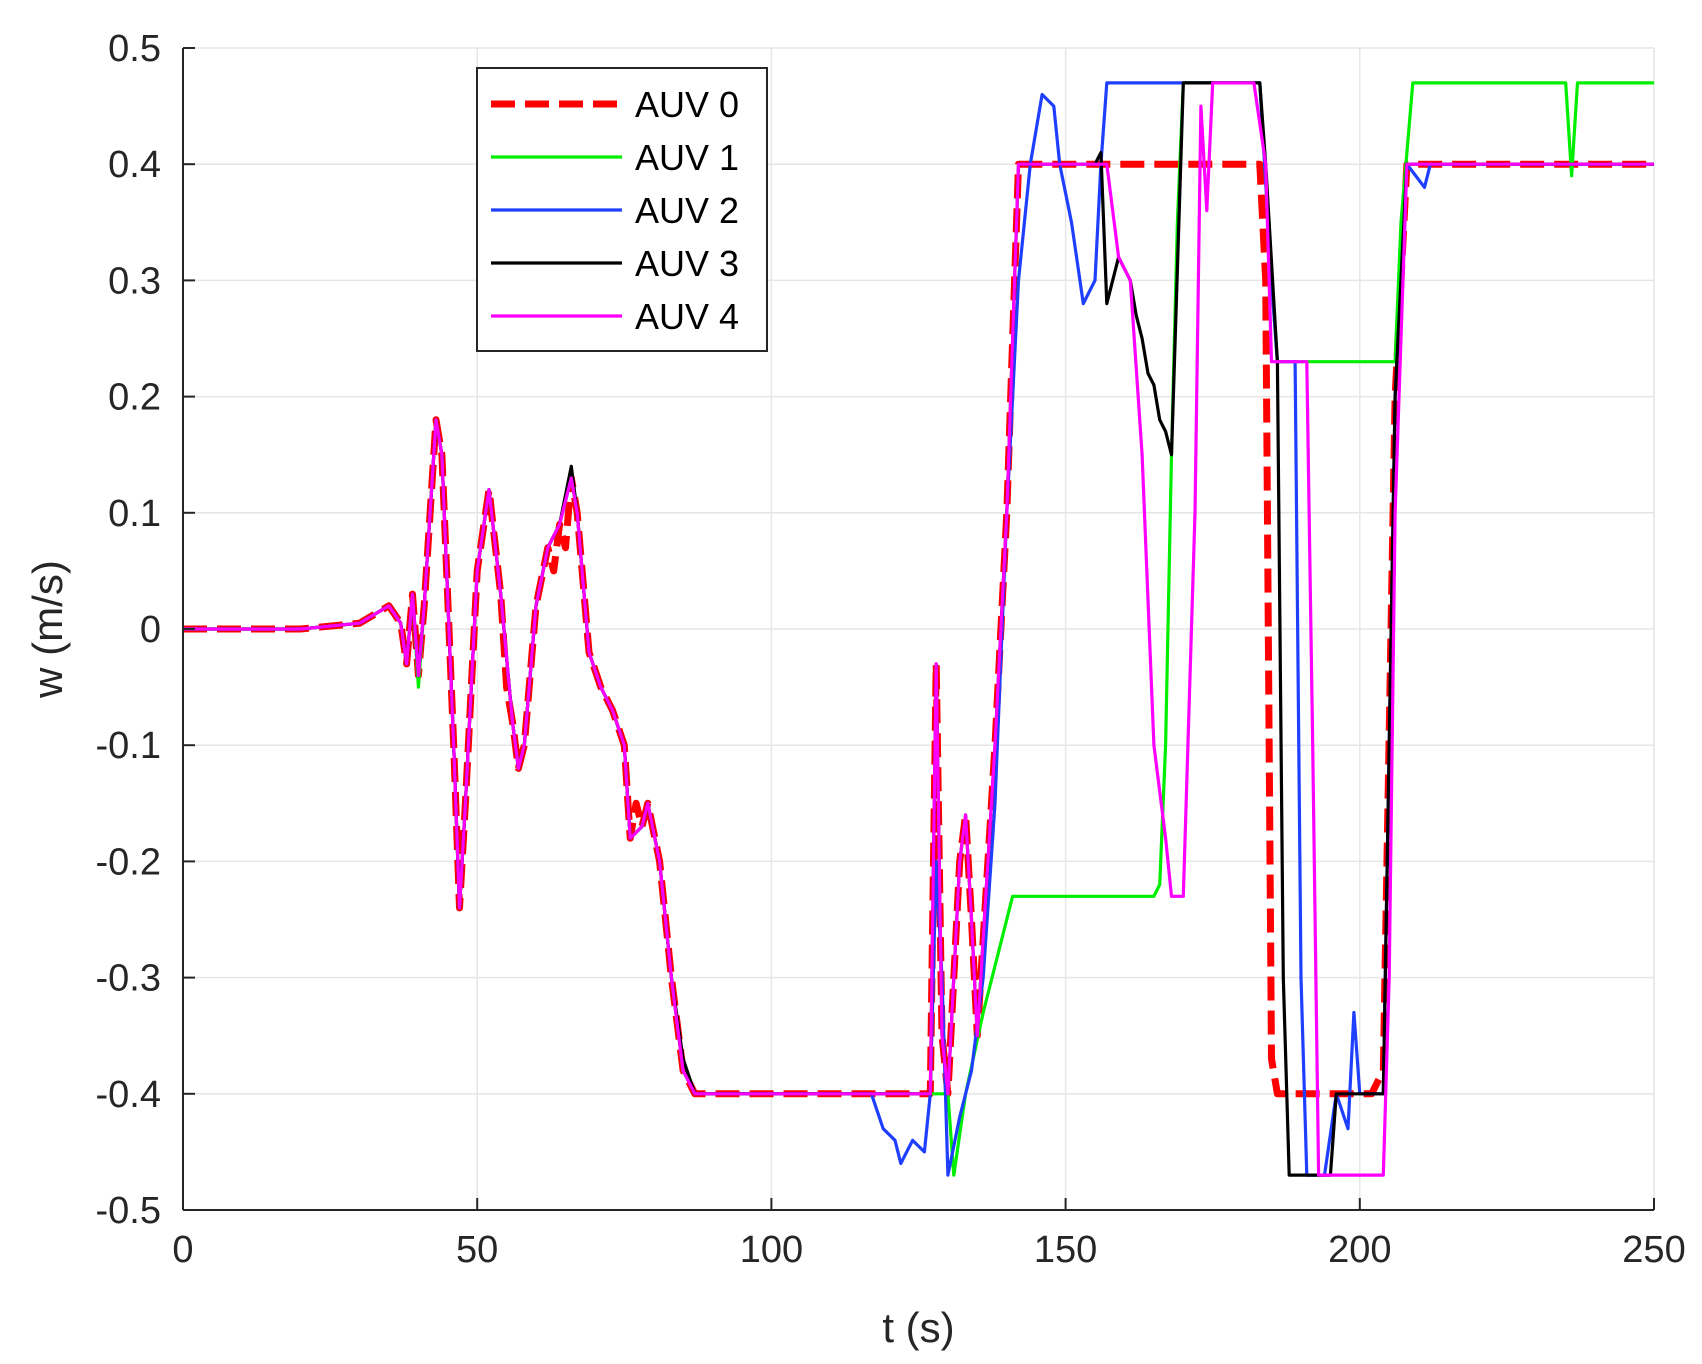 The height and width of the screenshot is (1364, 1702). Describe the element at coordinates (687, 104) in the screenshot. I see `legend-entry-label: AUV 0` at that location.